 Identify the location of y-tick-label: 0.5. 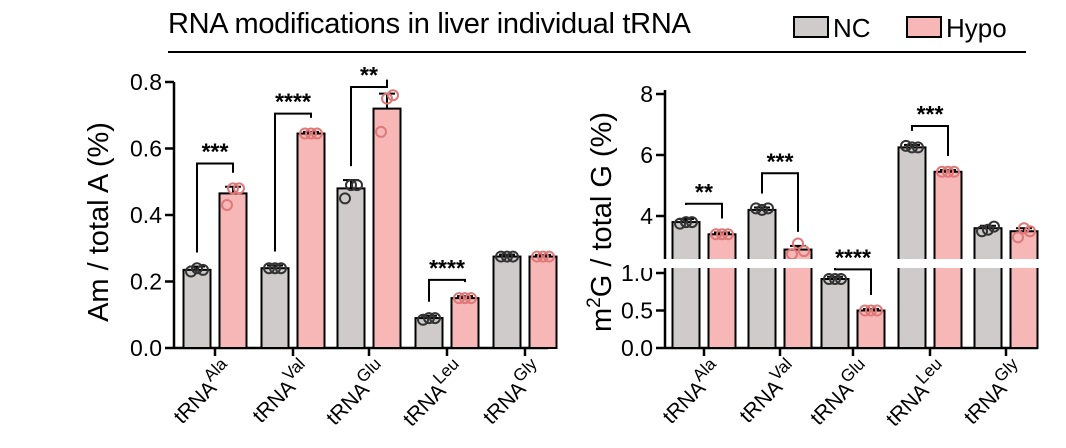
(637, 311).